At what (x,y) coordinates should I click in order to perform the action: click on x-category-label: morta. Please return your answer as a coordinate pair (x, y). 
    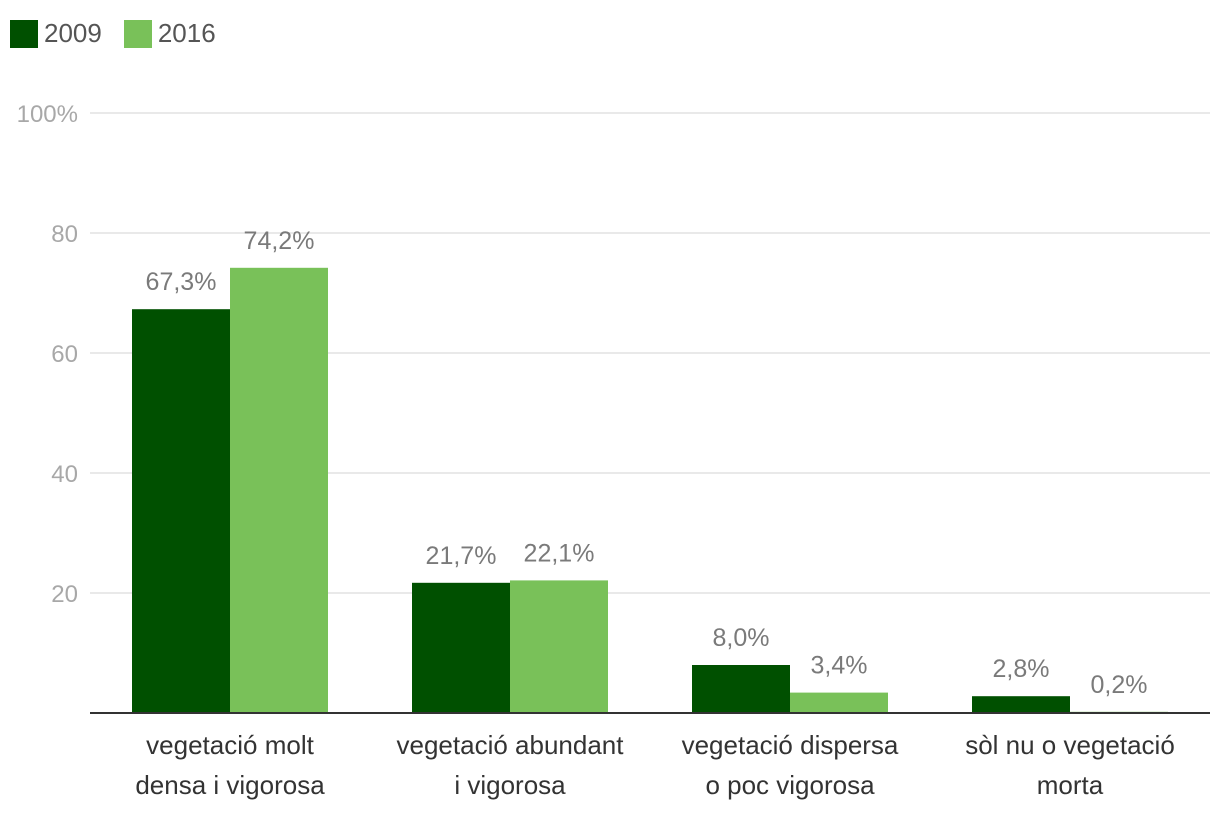
    Looking at the image, I should click on (1070, 785).